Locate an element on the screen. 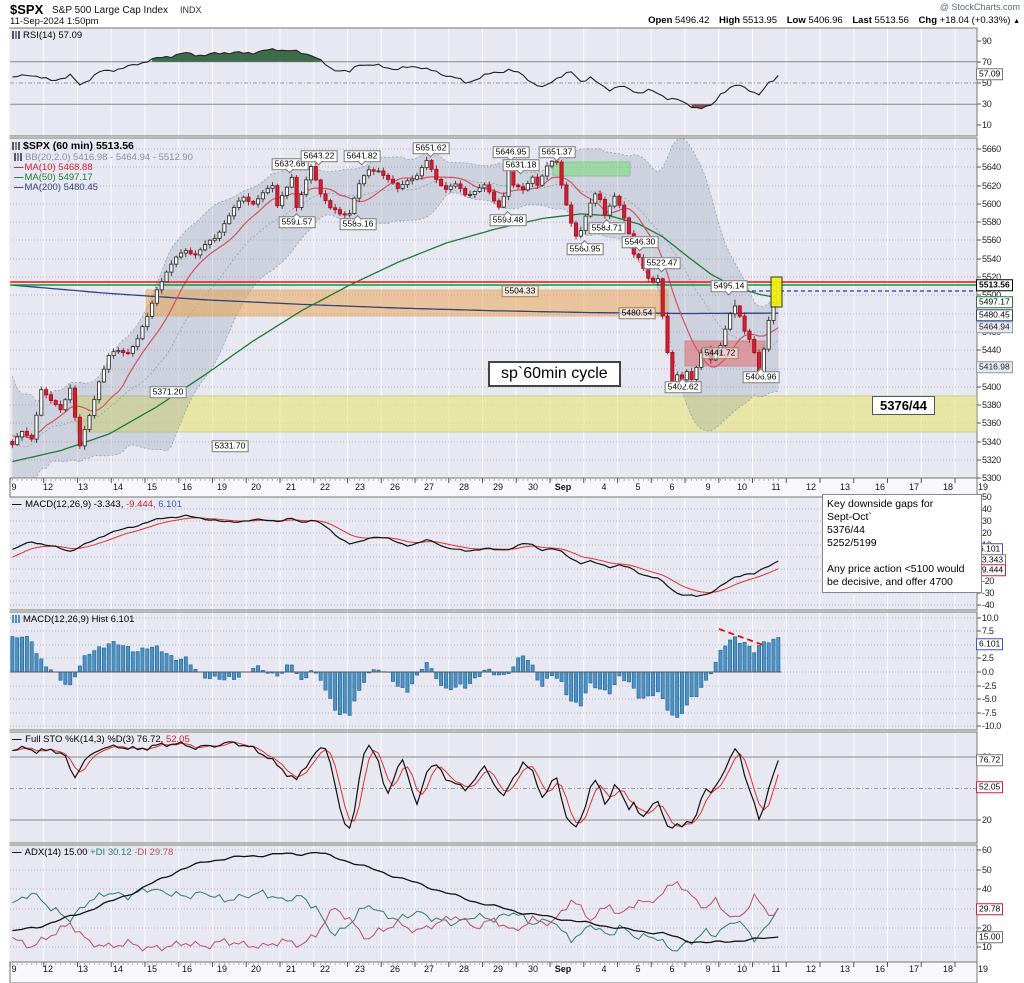 This screenshot has width=1024, height=983. annotation-line: Key downside gaps for is located at coordinates (880, 504).